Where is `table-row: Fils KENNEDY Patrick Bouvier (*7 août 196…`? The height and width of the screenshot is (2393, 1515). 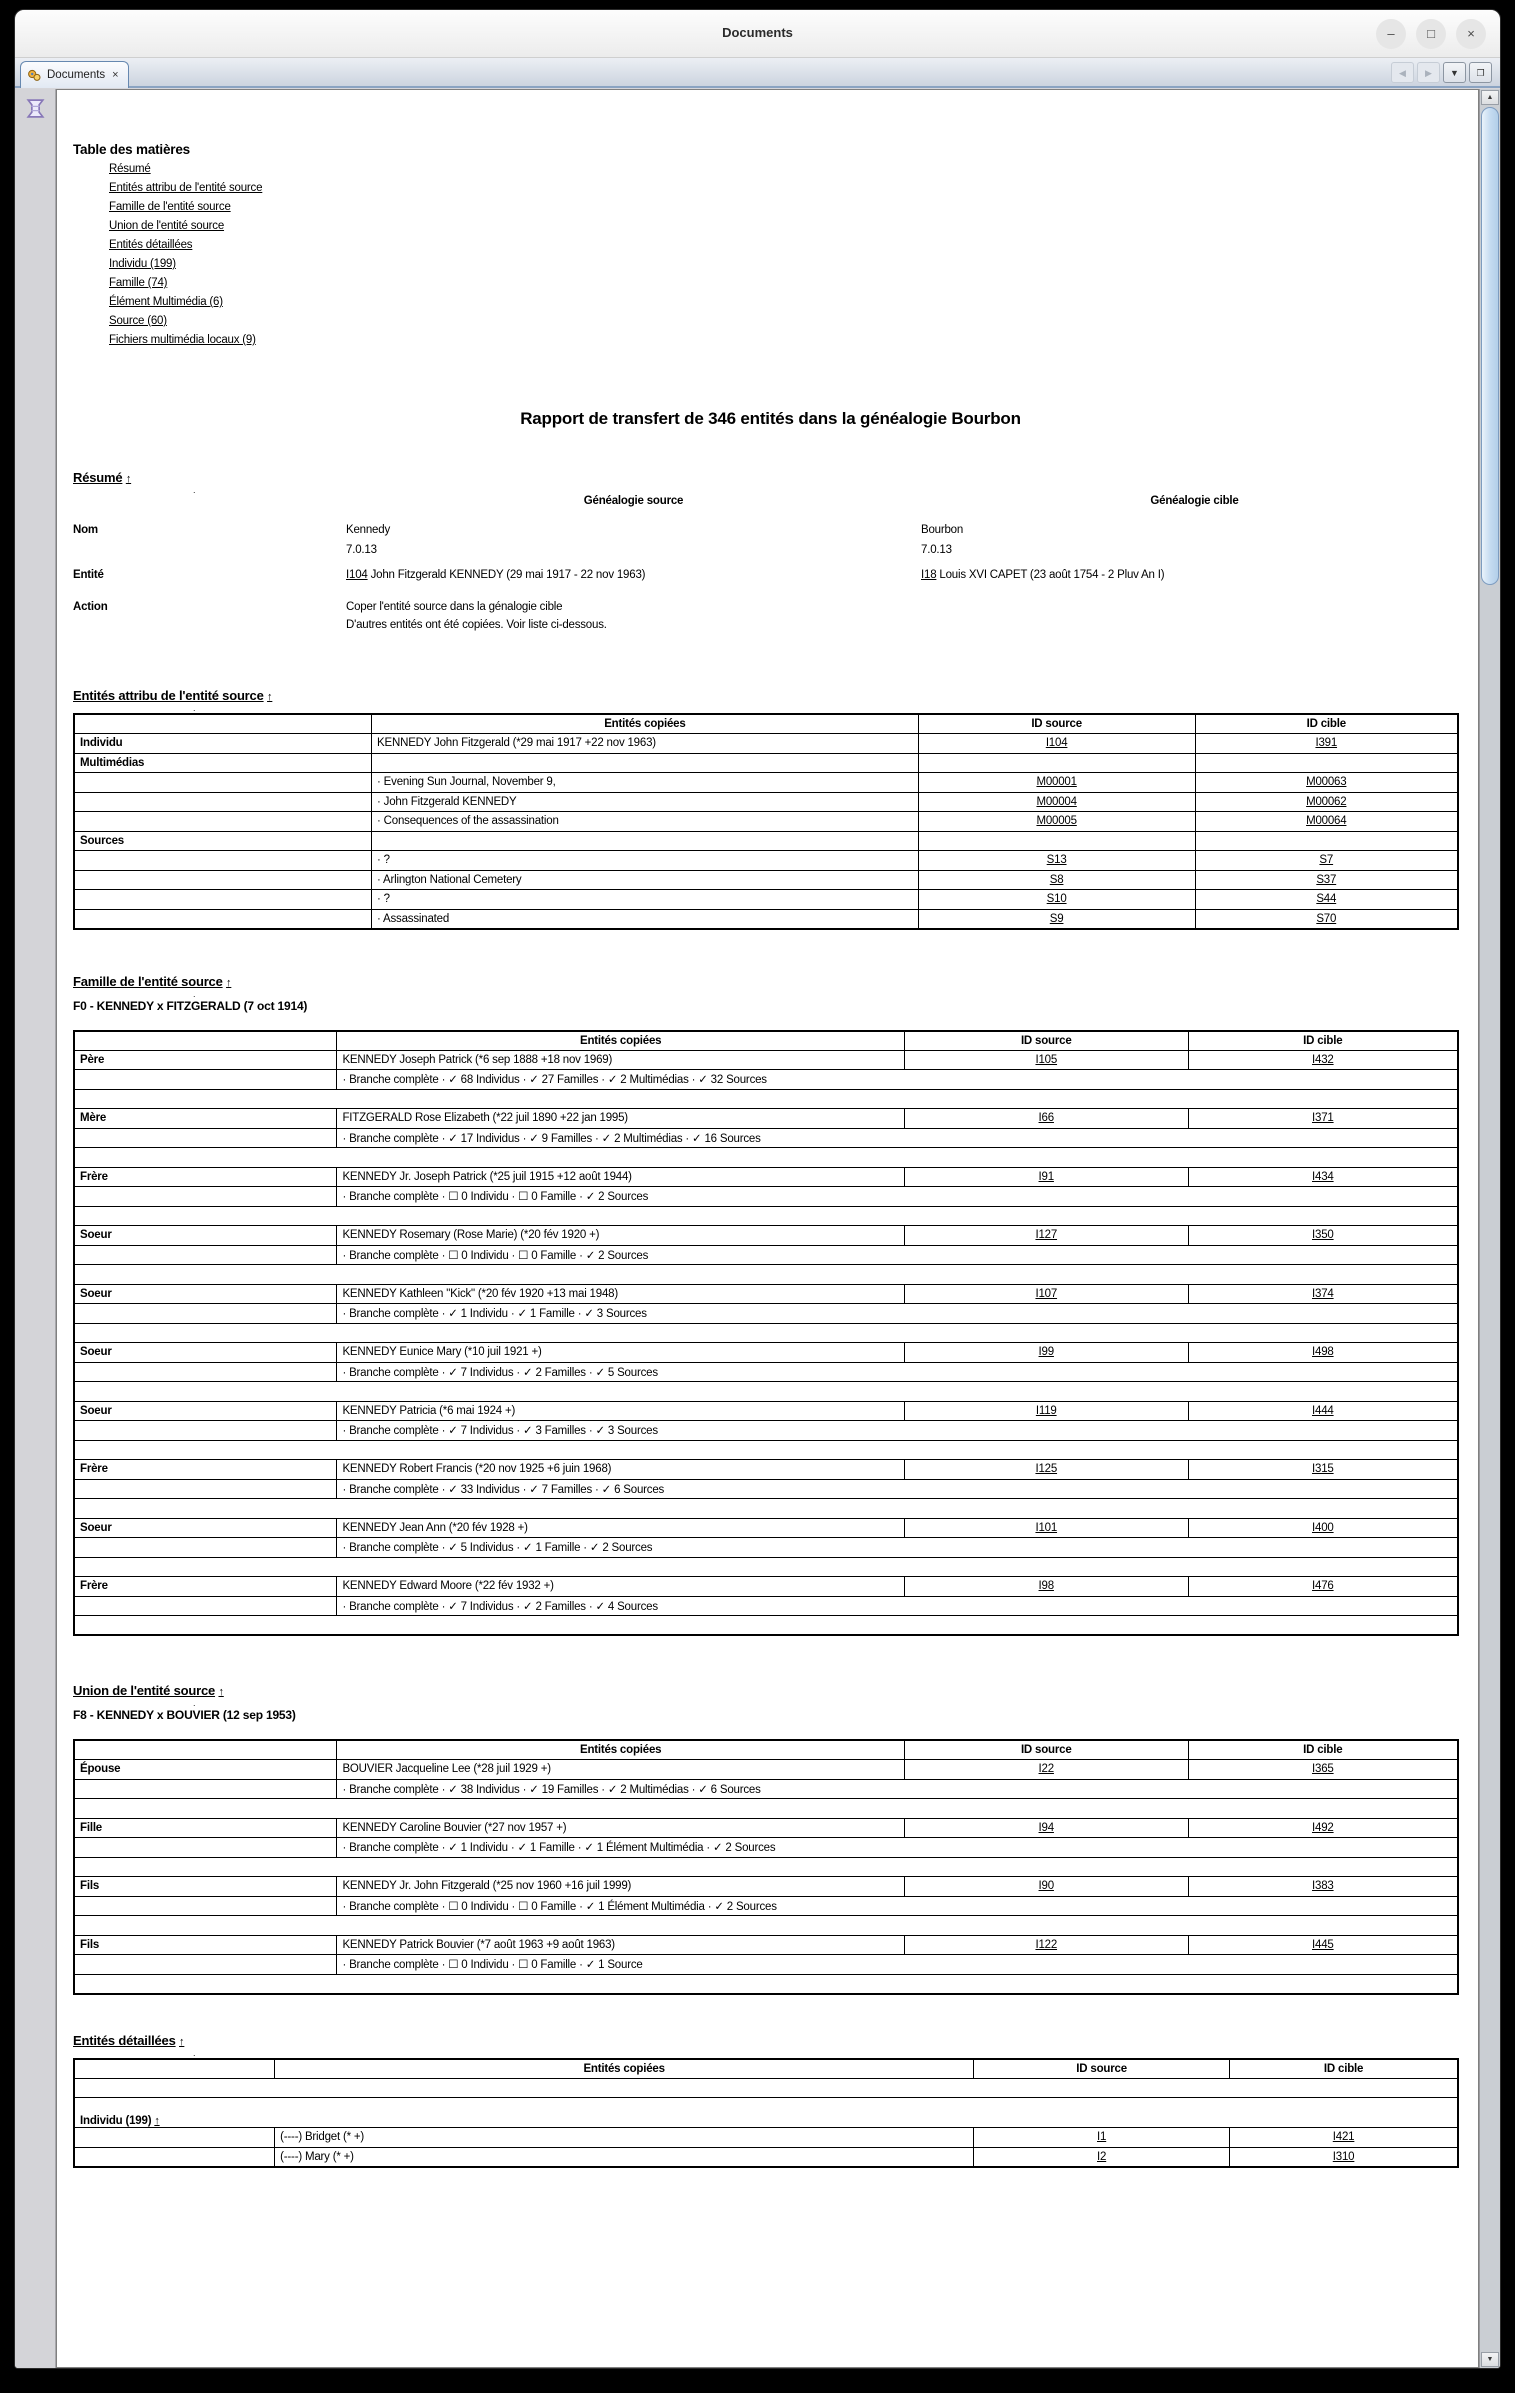 table-row: Fils KENNEDY Patrick Bouvier (*7 août 196… is located at coordinates (766, 1944).